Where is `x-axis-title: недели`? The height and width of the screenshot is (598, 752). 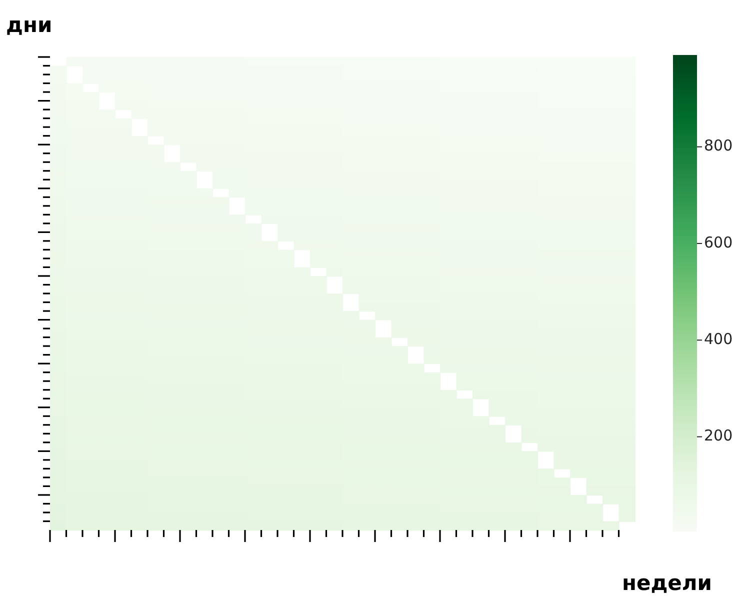
x-axis-title: недели is located at coordinates (667, 583).